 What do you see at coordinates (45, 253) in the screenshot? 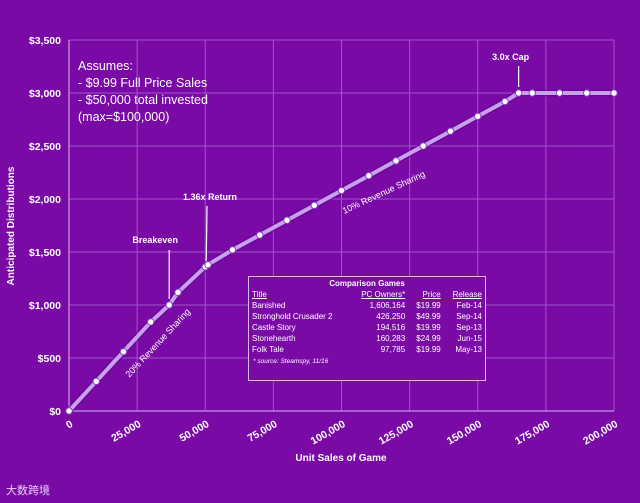
I see `y-tick-label: $1,500` at bounding box center [45, 253].